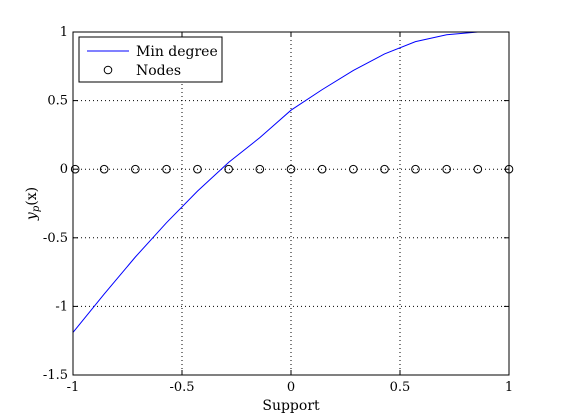 The image size is (561, 420). I want to click on x-tick-label: 1, so click(509, 387).